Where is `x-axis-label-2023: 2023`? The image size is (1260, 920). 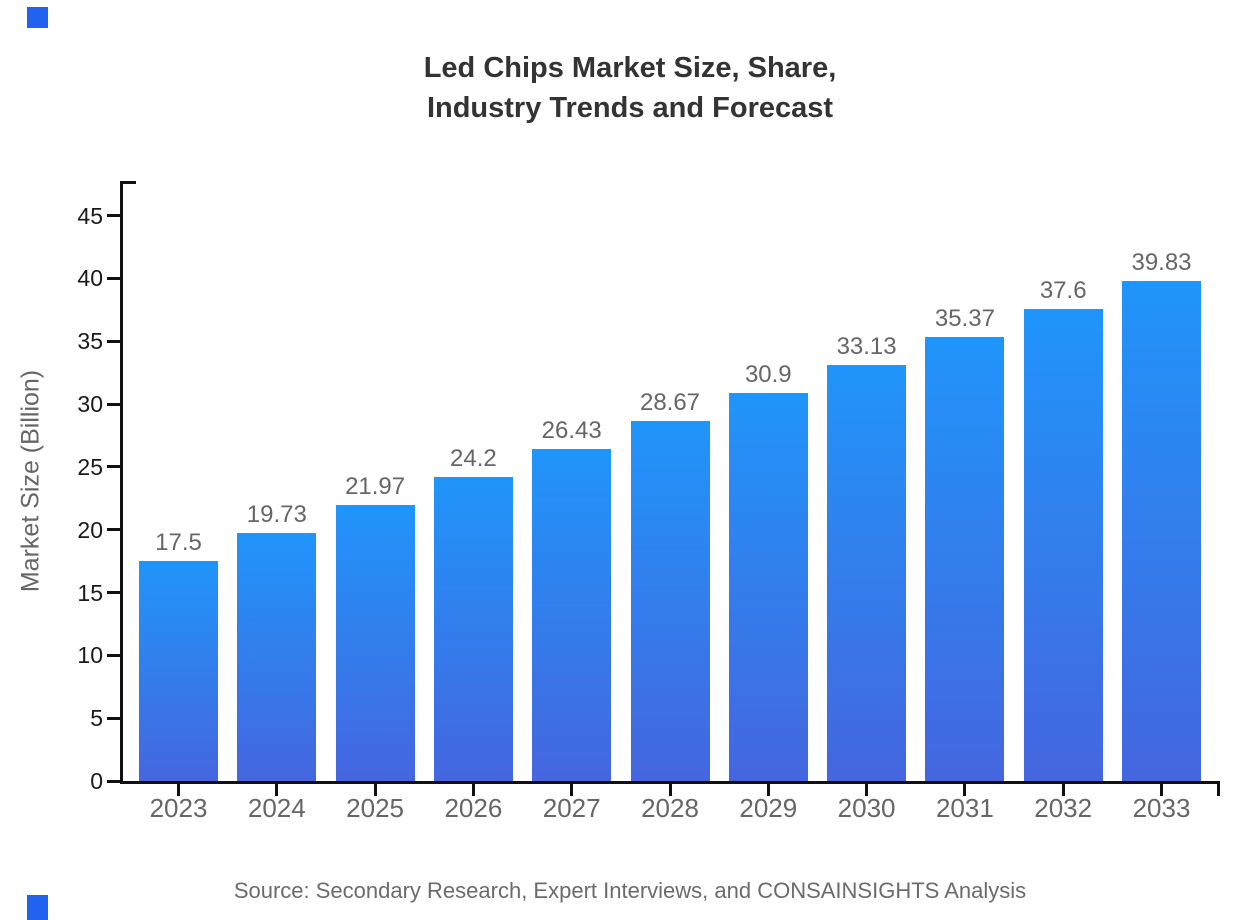
x-axis-label-2023: 2023 is located at coordinates (178, 808).